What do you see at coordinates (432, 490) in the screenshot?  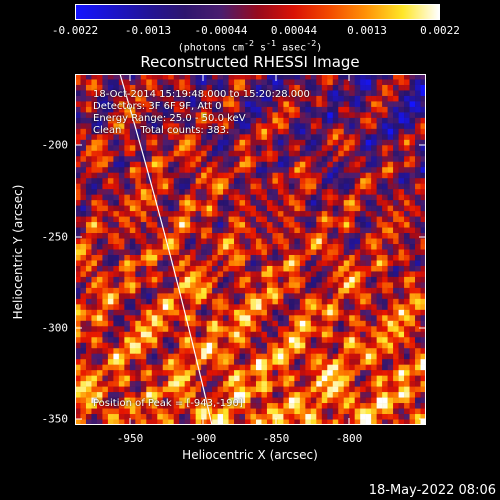 I see `footer-timestamp: 18-May-2022 08:06` at bounding box center [432, 490].